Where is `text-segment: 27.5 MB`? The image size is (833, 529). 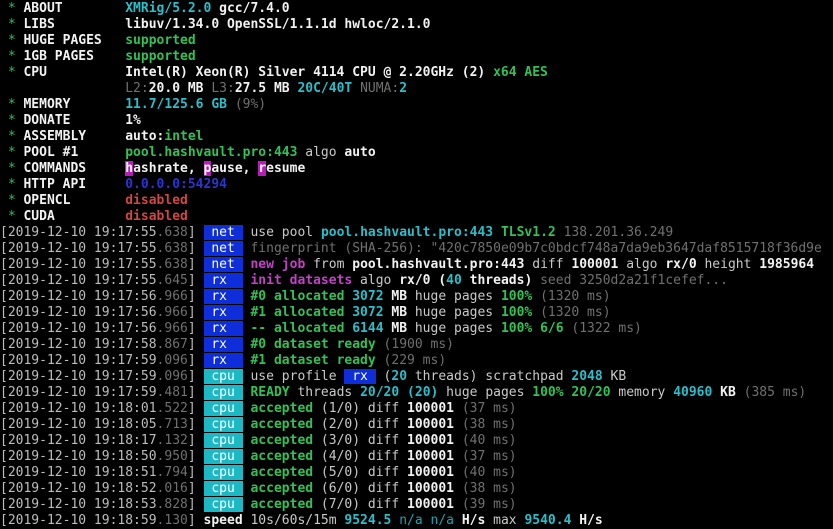
text-segment: 27.5 MB is located at coordinates (266, 88).